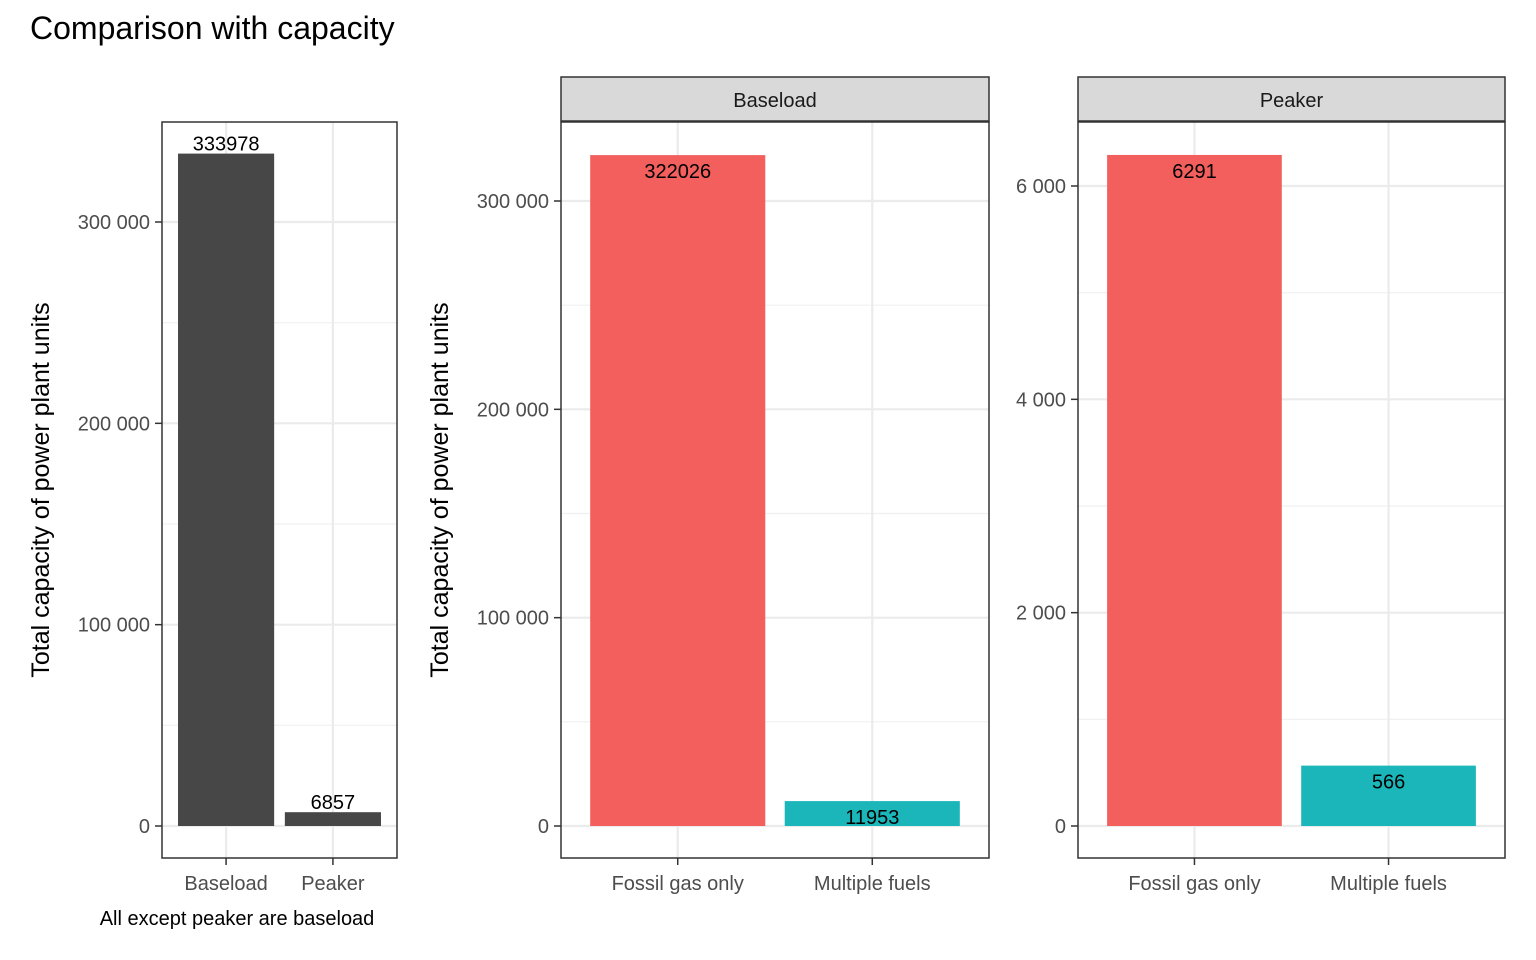 The width and height of the screenshot is (1536, 960). Describe the element at coordinates (333, 884) in the screenshot. I see `x-tick-label: Peaker` at that location.